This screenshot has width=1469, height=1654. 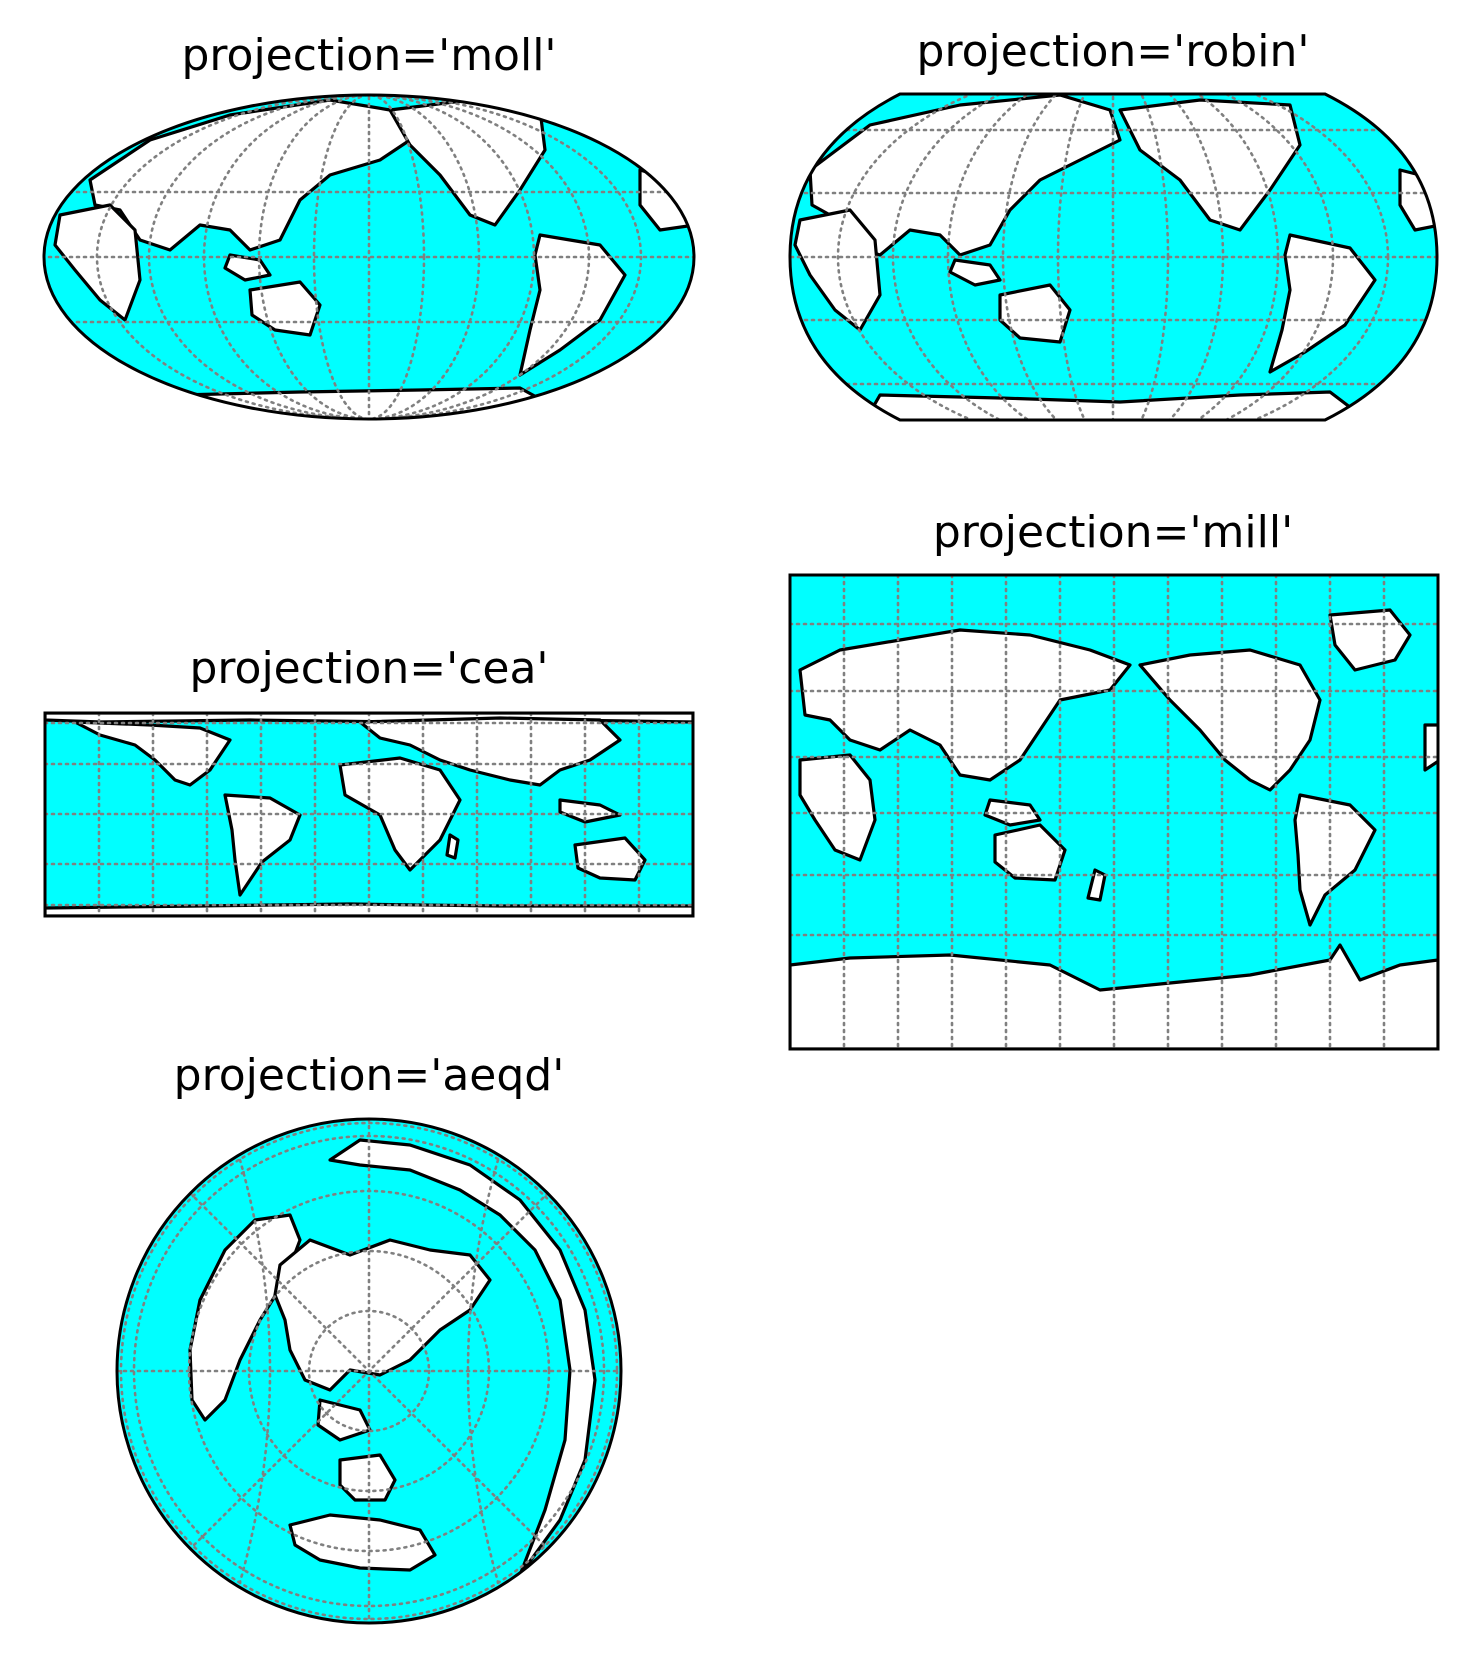 What do you see at coordinates (368, 668) in the screenshot?
I see `panel-title-cea: projection='cea'` at bounding box center [368, 668].